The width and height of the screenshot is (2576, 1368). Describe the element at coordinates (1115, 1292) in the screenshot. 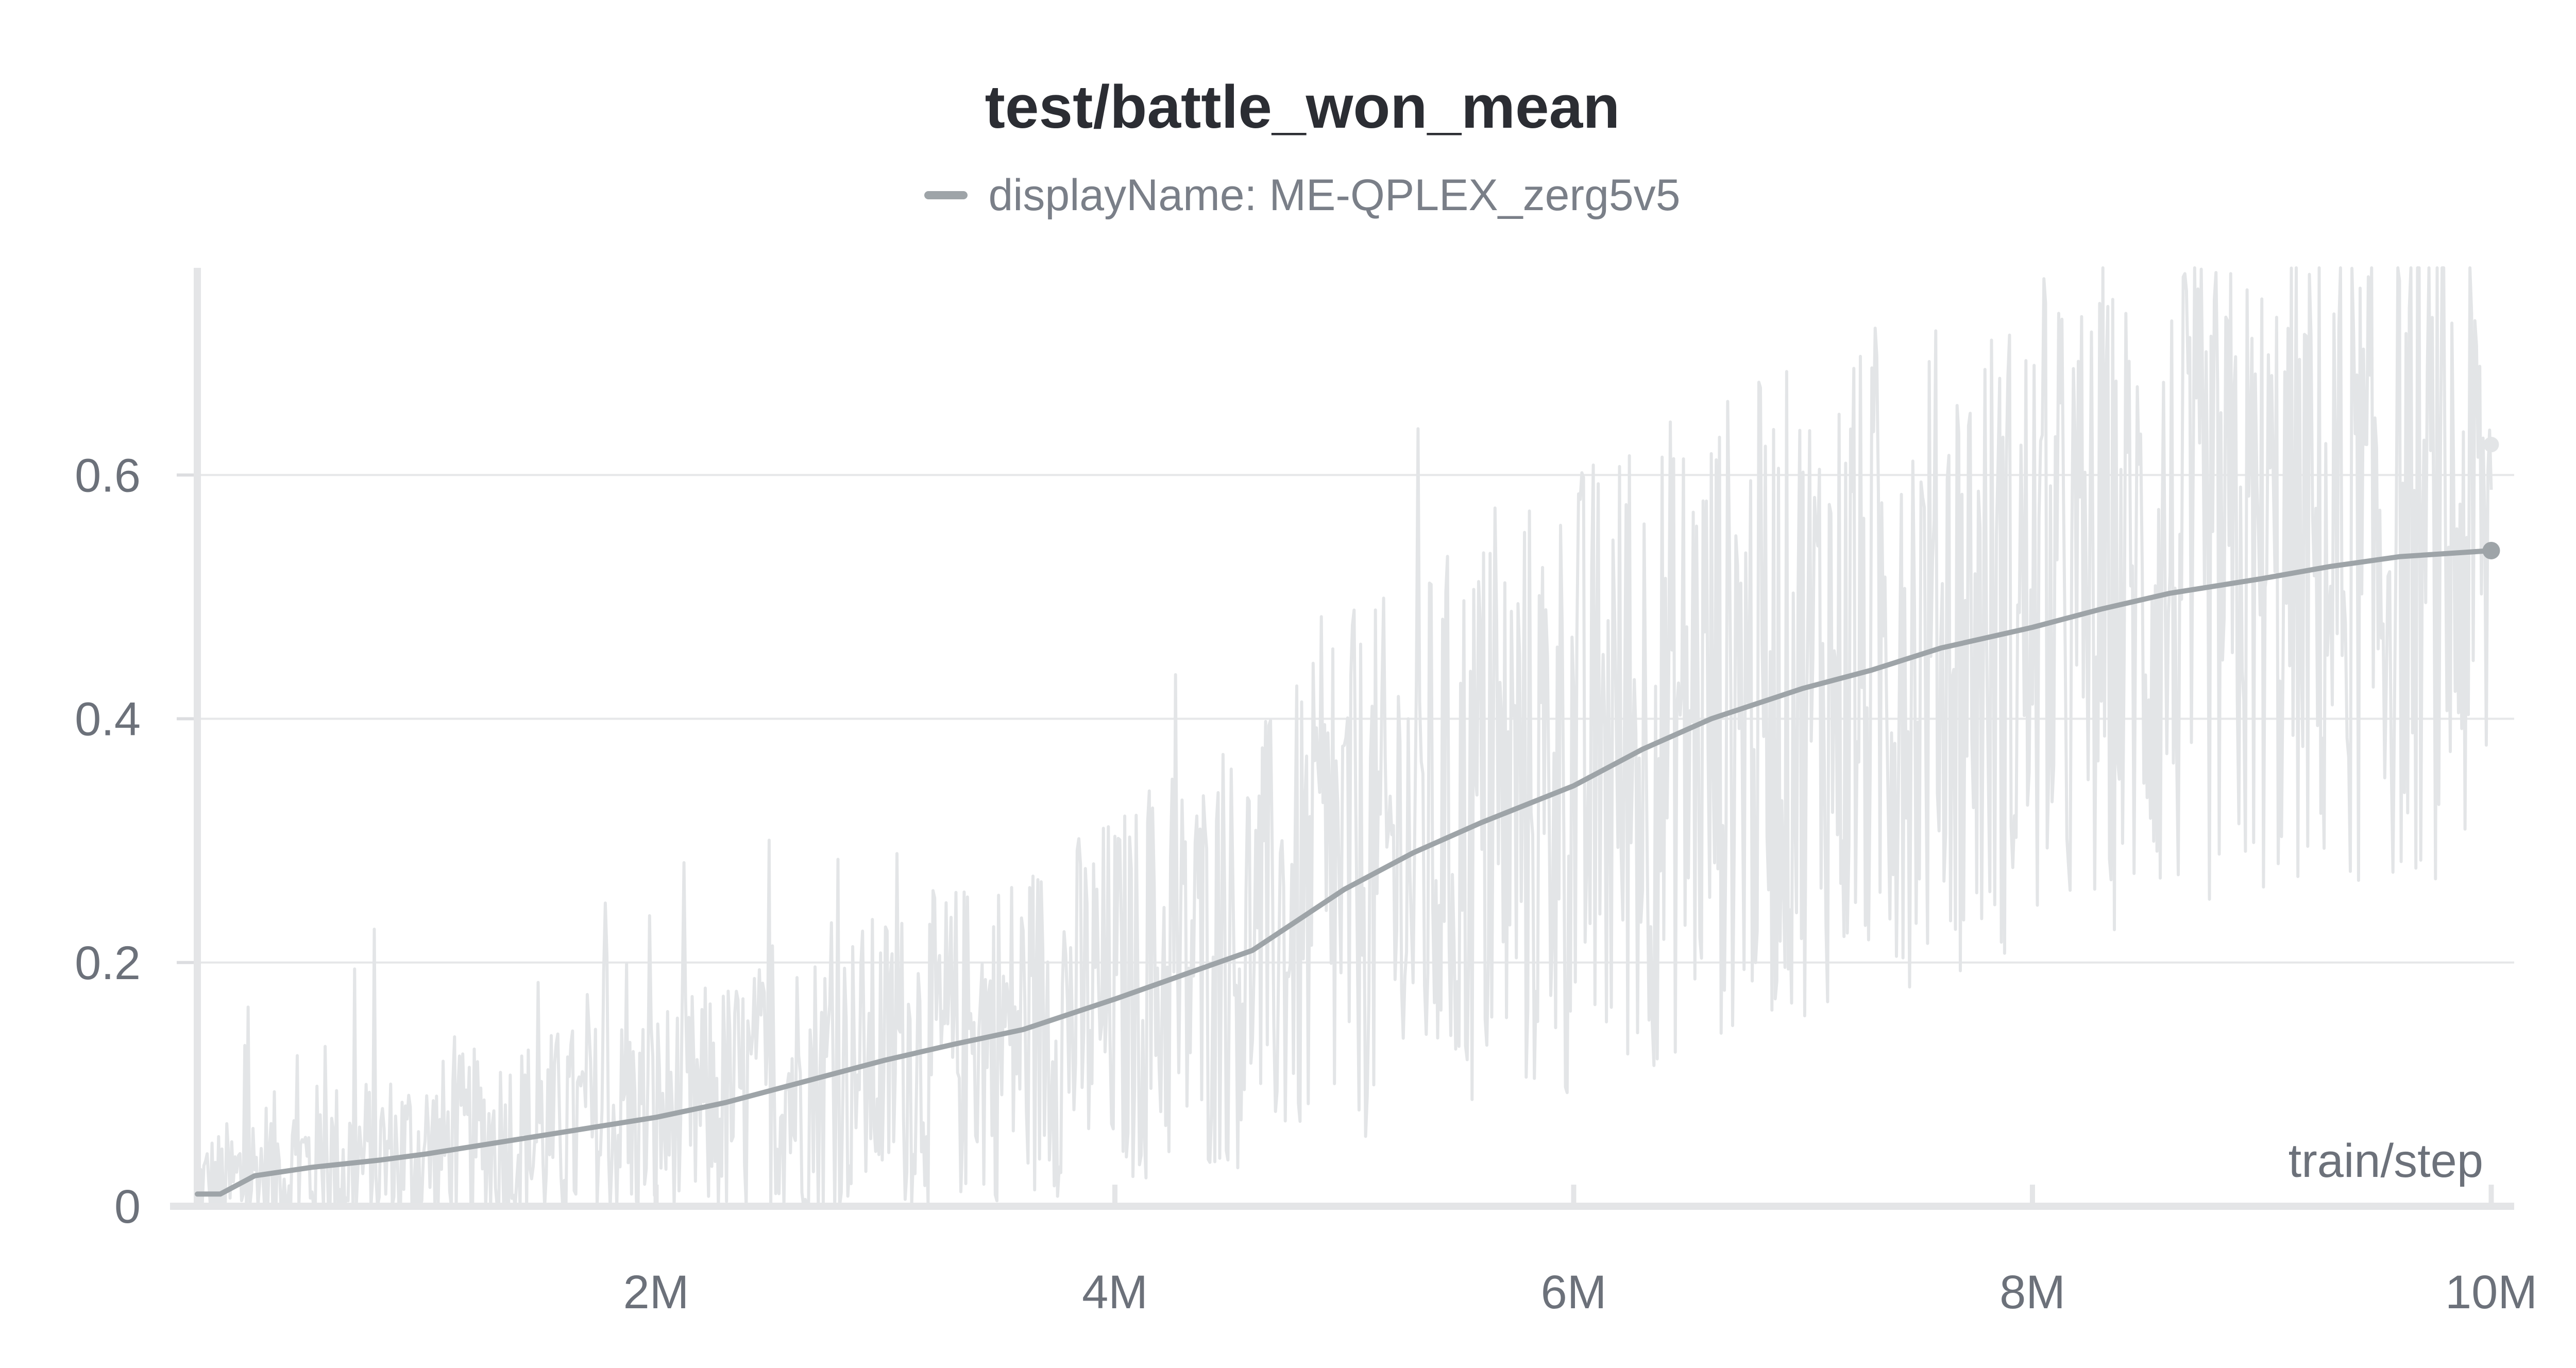

I see `x-tick-label: 4M` at that location.